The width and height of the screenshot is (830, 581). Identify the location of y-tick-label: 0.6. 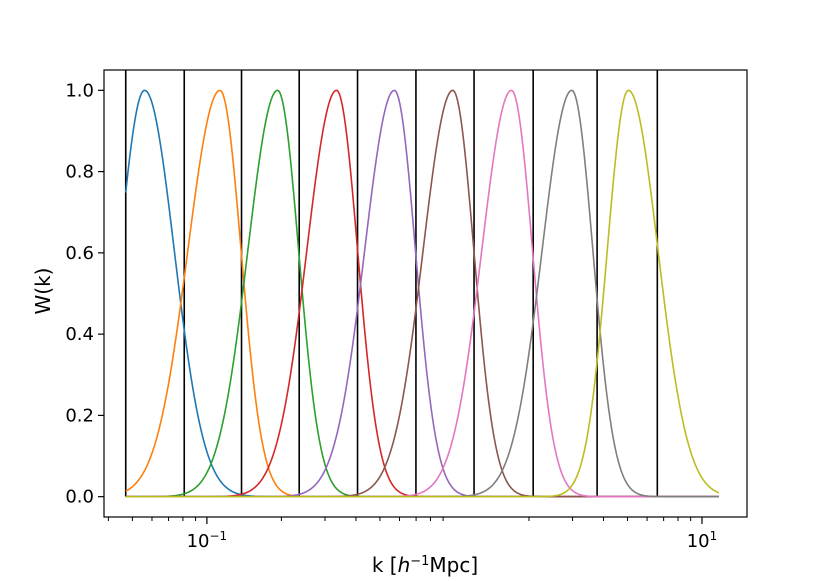
(79, 253).